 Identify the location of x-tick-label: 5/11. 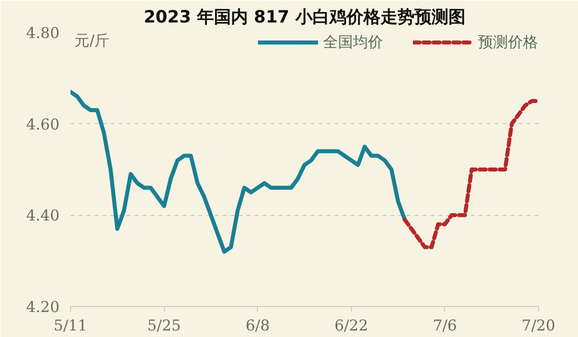
(71, 325).